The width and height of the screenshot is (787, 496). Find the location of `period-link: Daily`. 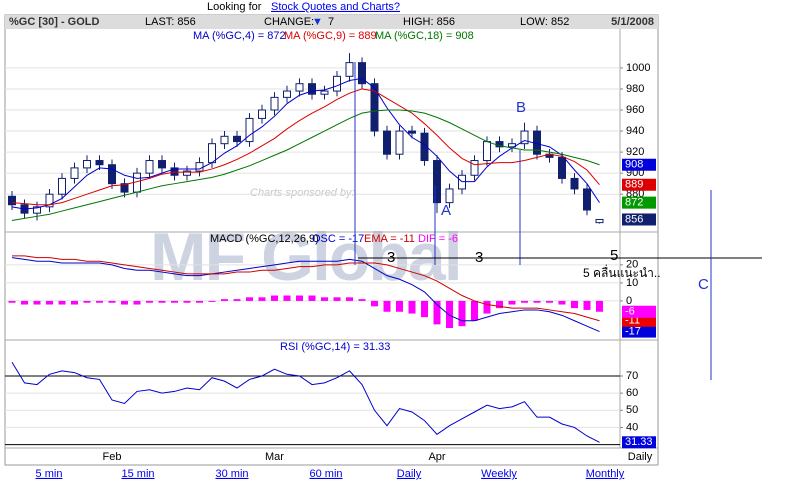

period-link: Daily is located at coordinates (409, 474).